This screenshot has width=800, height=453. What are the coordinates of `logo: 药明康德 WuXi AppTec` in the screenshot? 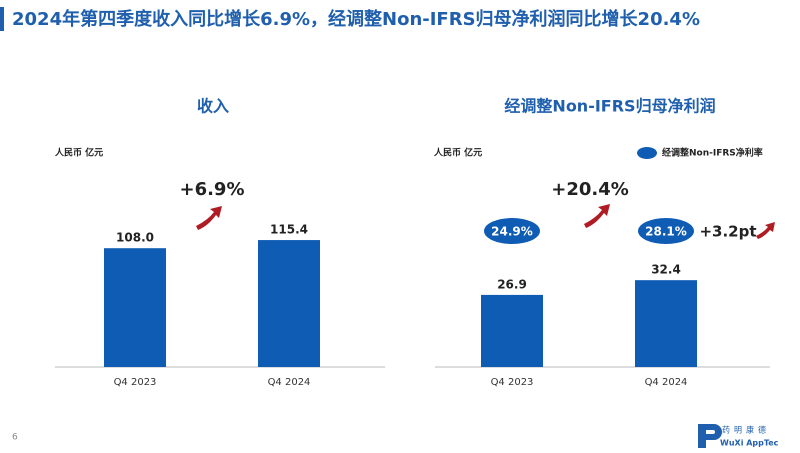 It's located at (738, 436).